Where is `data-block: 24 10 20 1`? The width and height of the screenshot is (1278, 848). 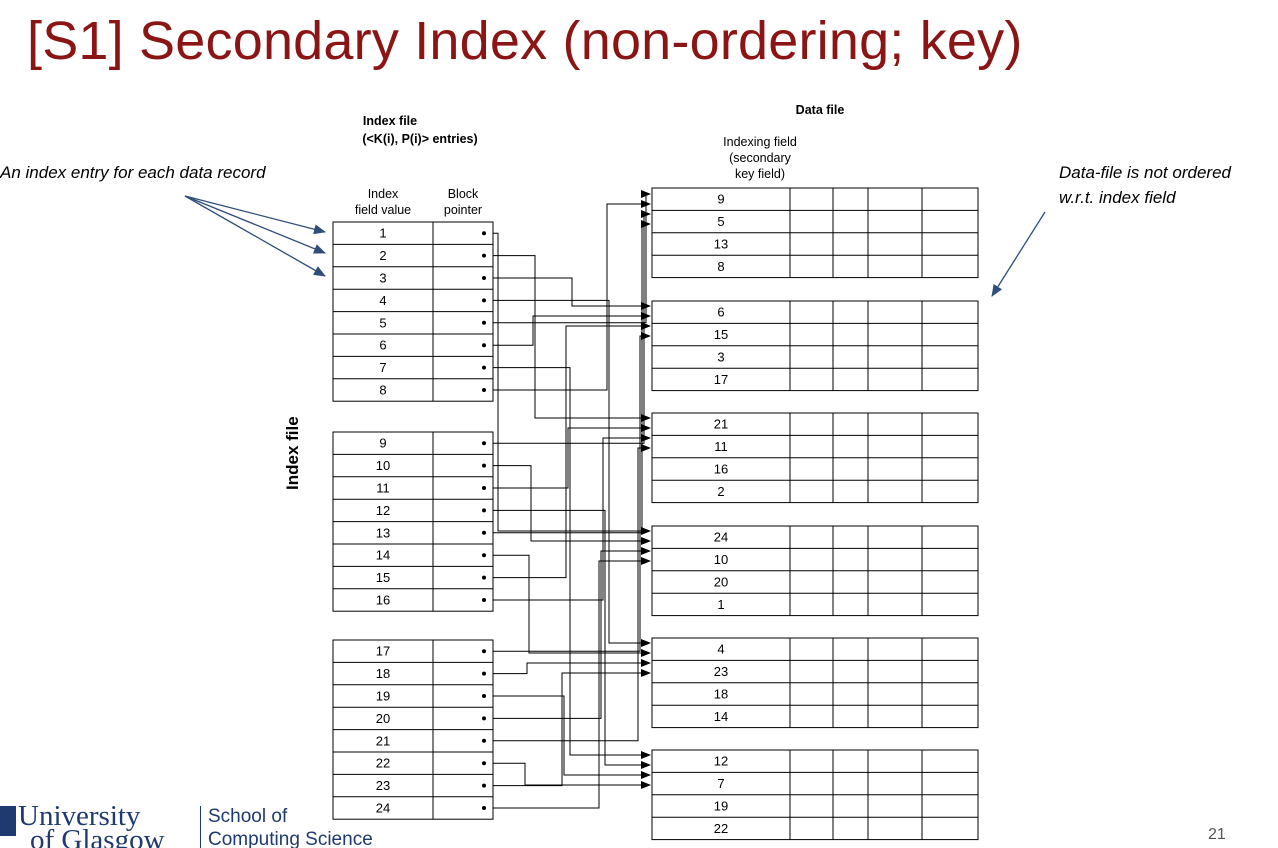 data-block: 24 10 20 1 is located at coordinates (815, 571).